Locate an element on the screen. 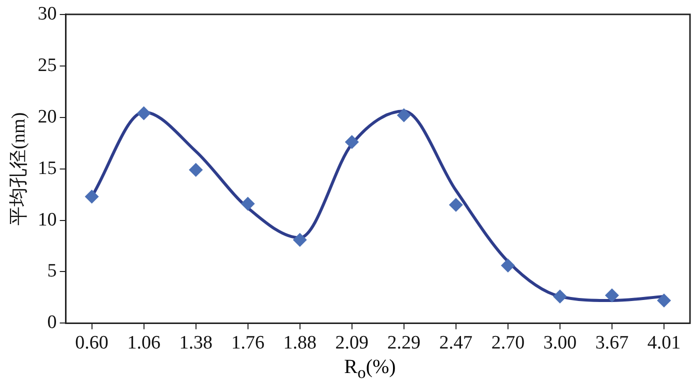  x-tick-label: 1.88 is located at coordinates (299, 343).